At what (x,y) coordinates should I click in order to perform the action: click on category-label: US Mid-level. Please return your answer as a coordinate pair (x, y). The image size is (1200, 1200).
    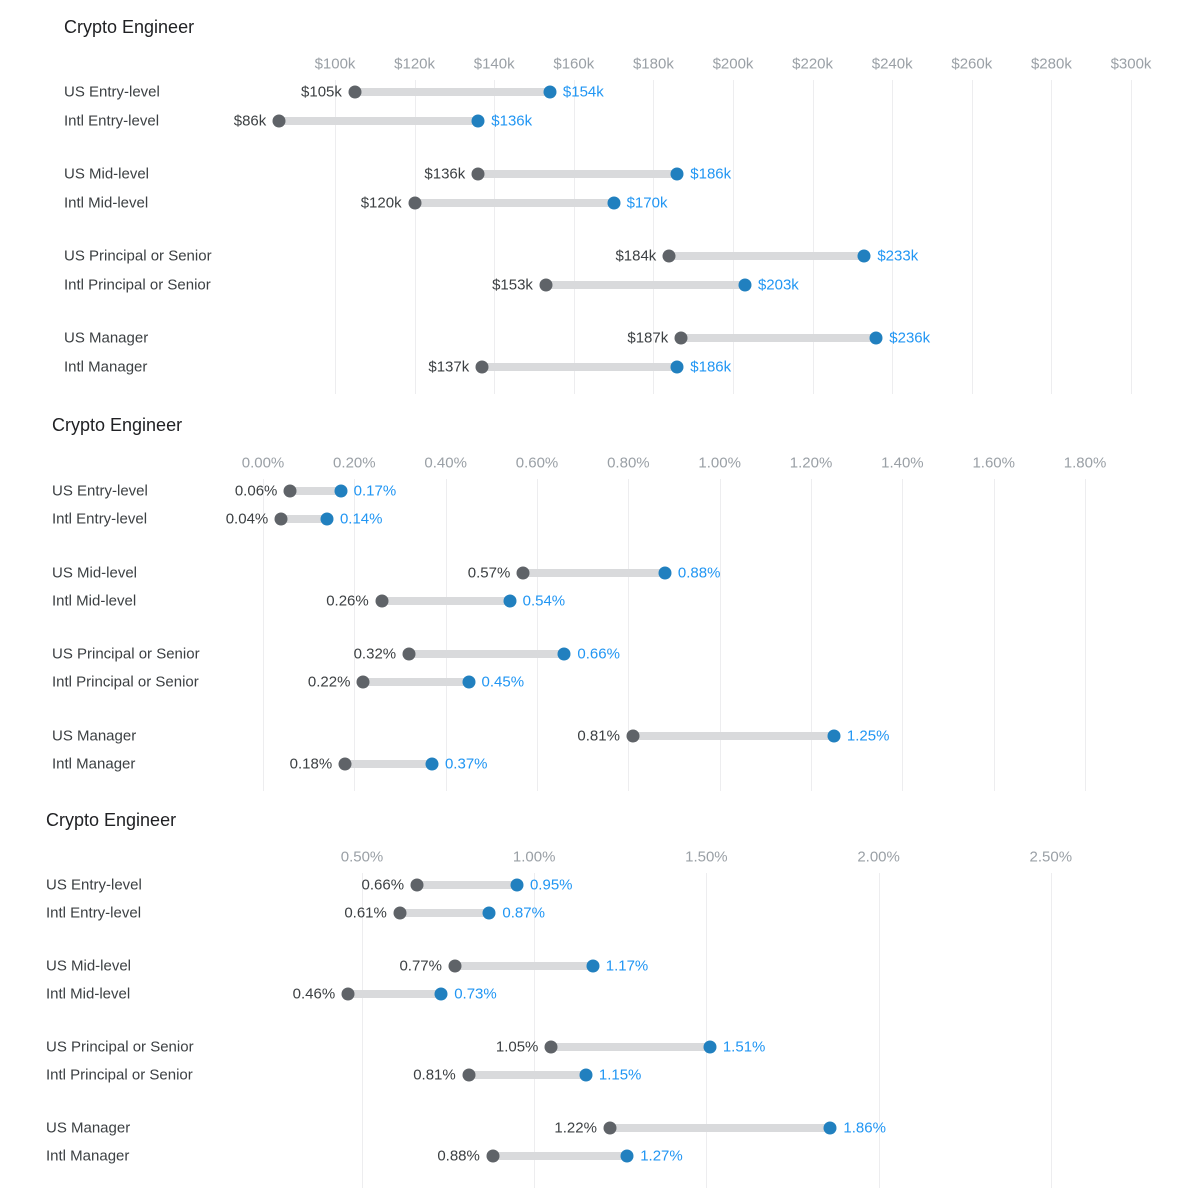
    Looking at the image, I should click on (107, 174).